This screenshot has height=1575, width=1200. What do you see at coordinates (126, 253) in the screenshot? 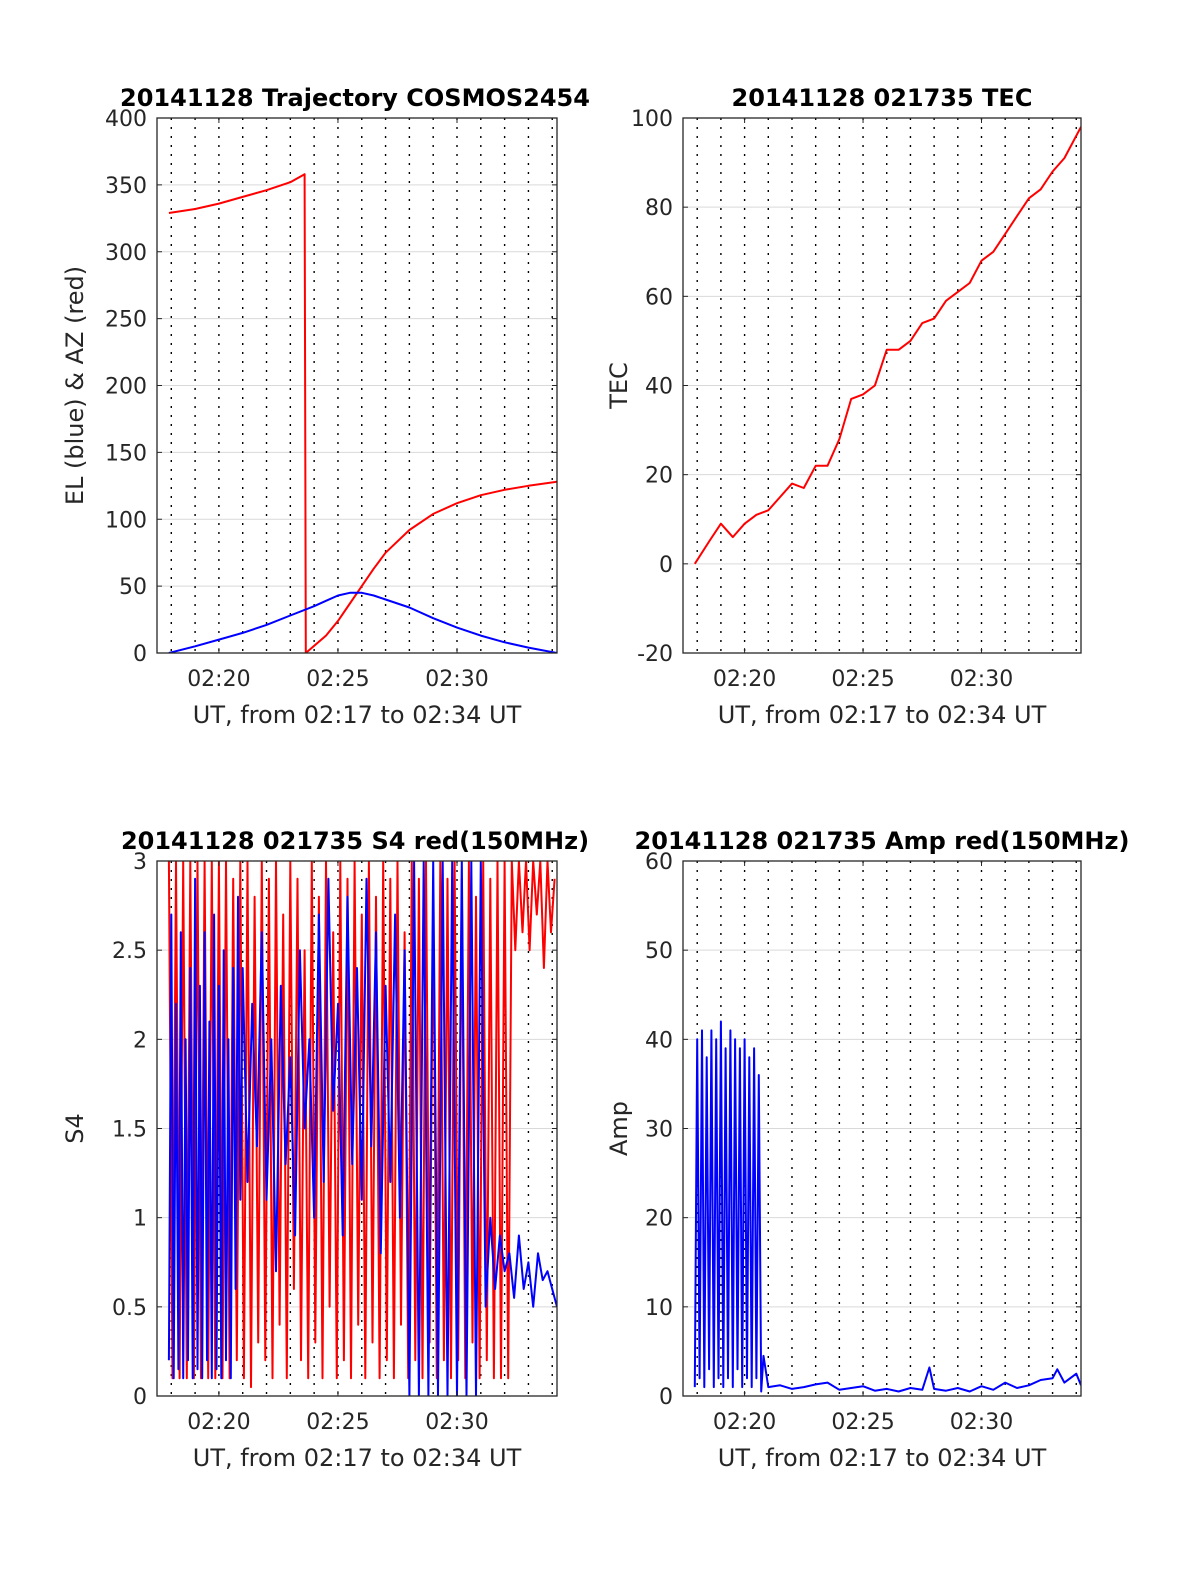
I see `y-tick-label: 300` at bounding box center [126, 253].